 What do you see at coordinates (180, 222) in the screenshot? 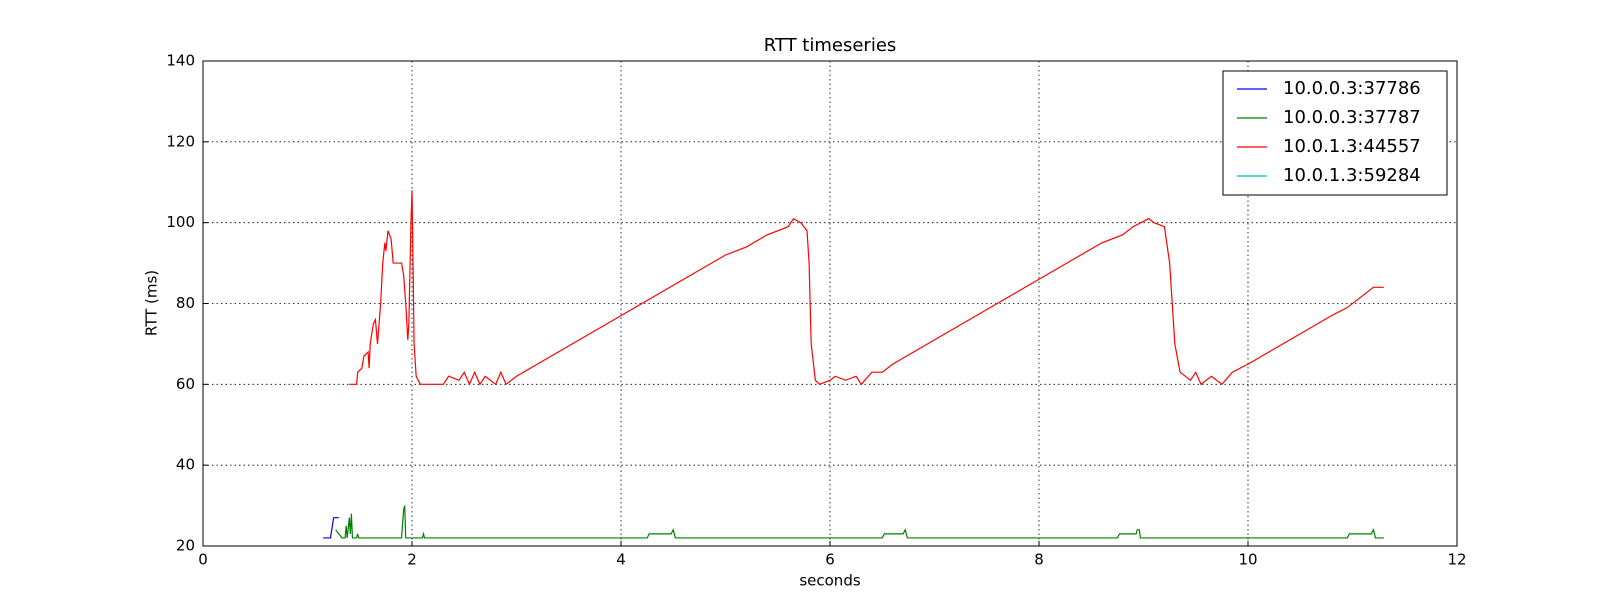
I see `y-tick-label: 100` at bounding box center [180, 222].